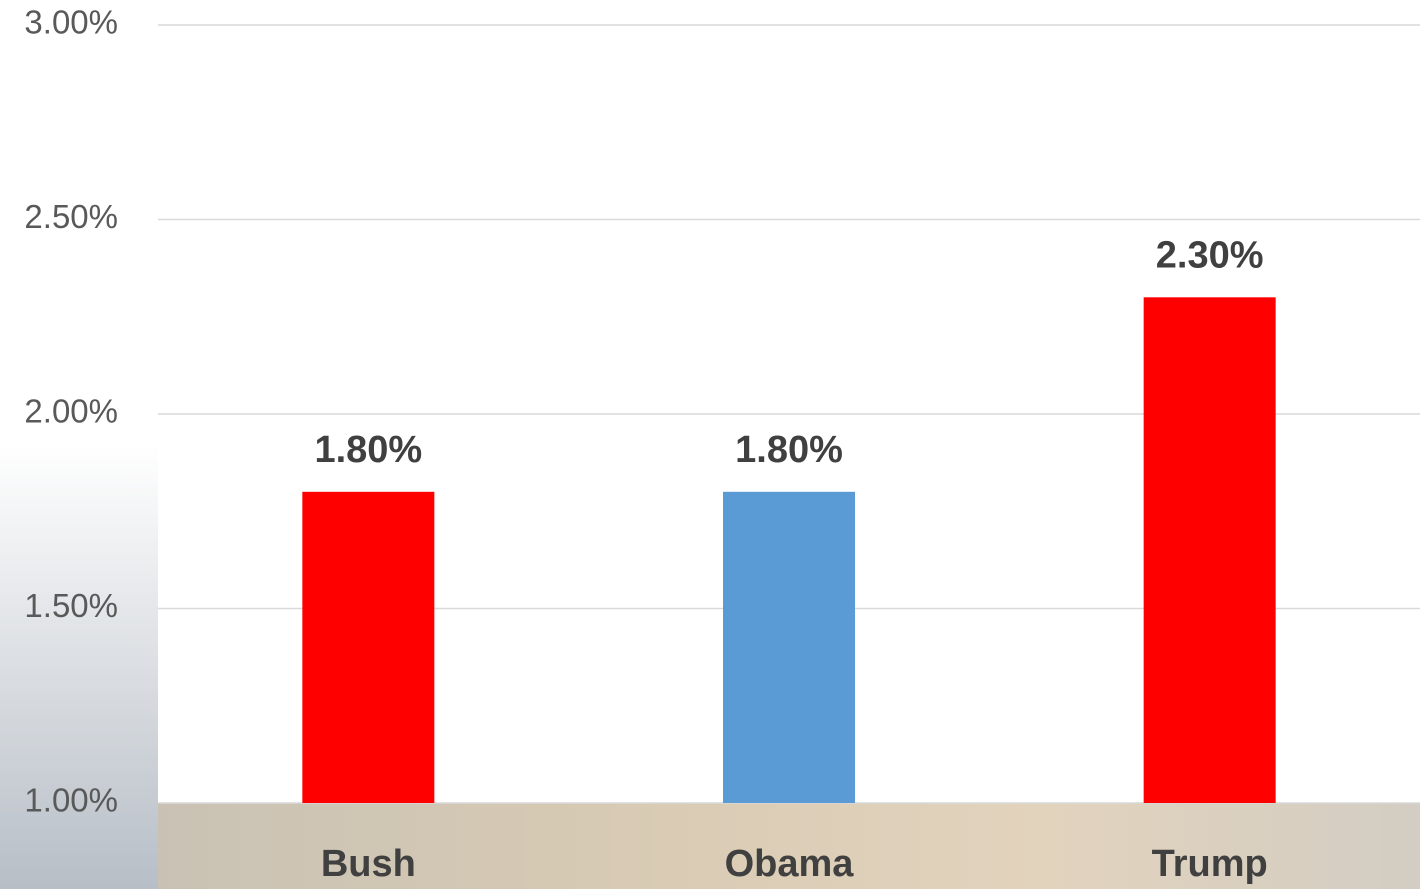  I want to click on x-tick-label: Bush, so click(368, 864).